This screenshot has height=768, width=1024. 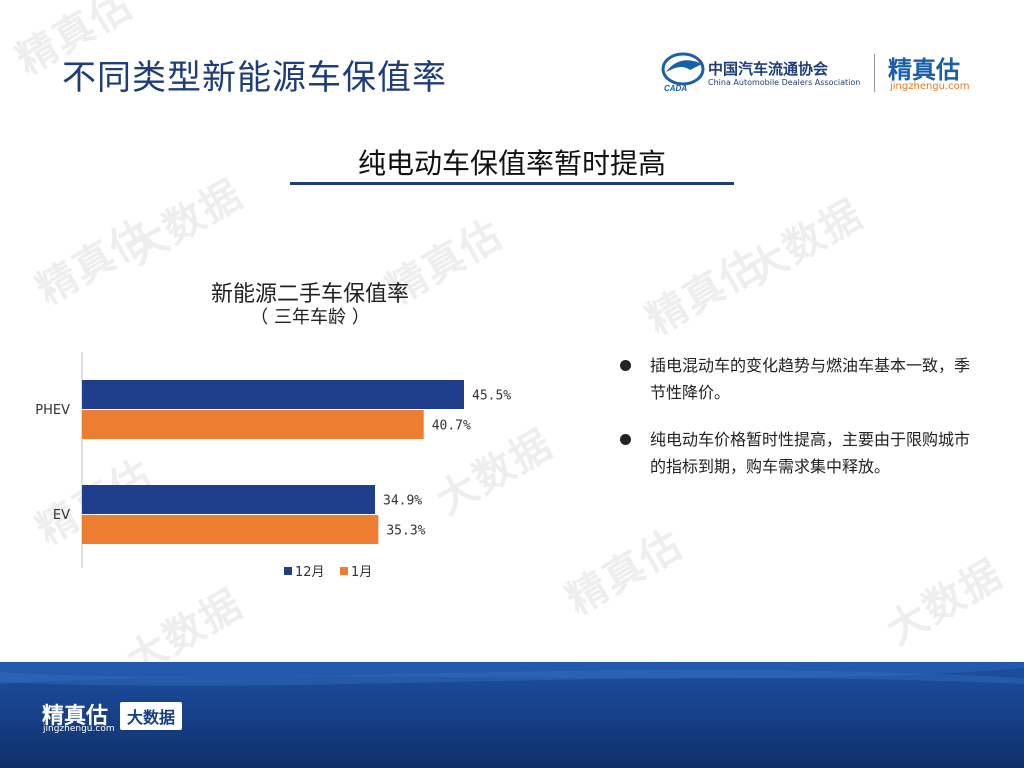 I want to click on brand-logo: 精真估, so click(x=924, y=70).